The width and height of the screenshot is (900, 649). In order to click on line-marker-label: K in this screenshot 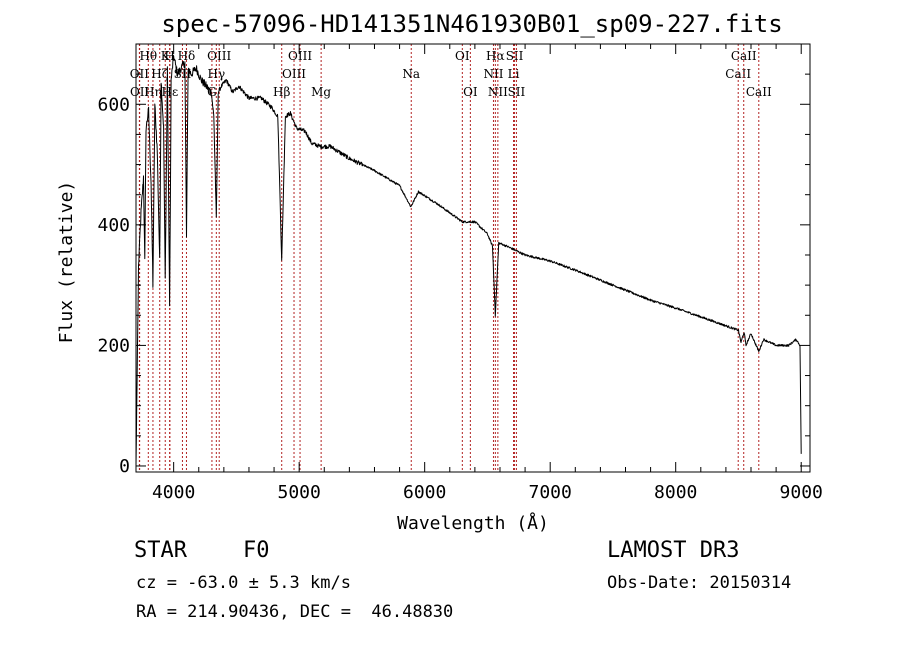, I will do `click(166, 56)`.